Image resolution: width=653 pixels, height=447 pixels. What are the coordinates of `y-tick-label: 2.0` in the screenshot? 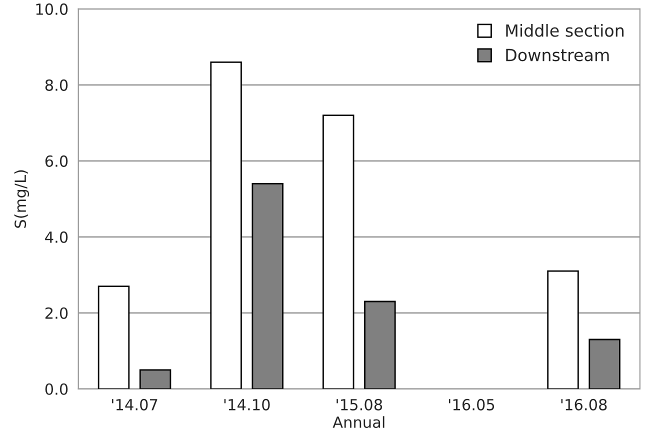 It's located at (56, 313).